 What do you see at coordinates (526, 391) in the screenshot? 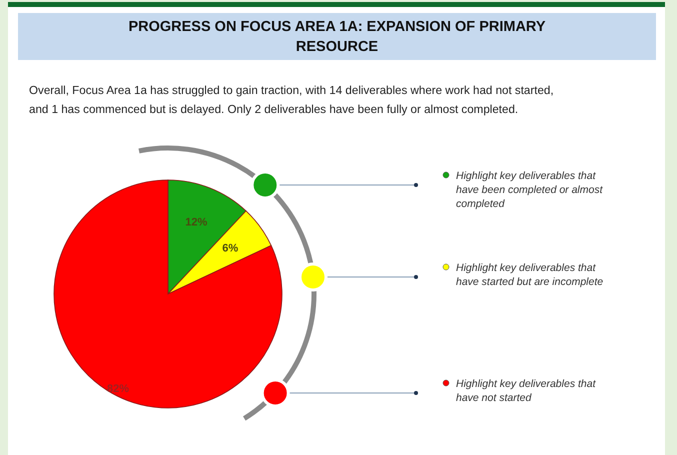
I see `legend-label: Highlight key deliverables that have not started` at bounding box center [526, 391].